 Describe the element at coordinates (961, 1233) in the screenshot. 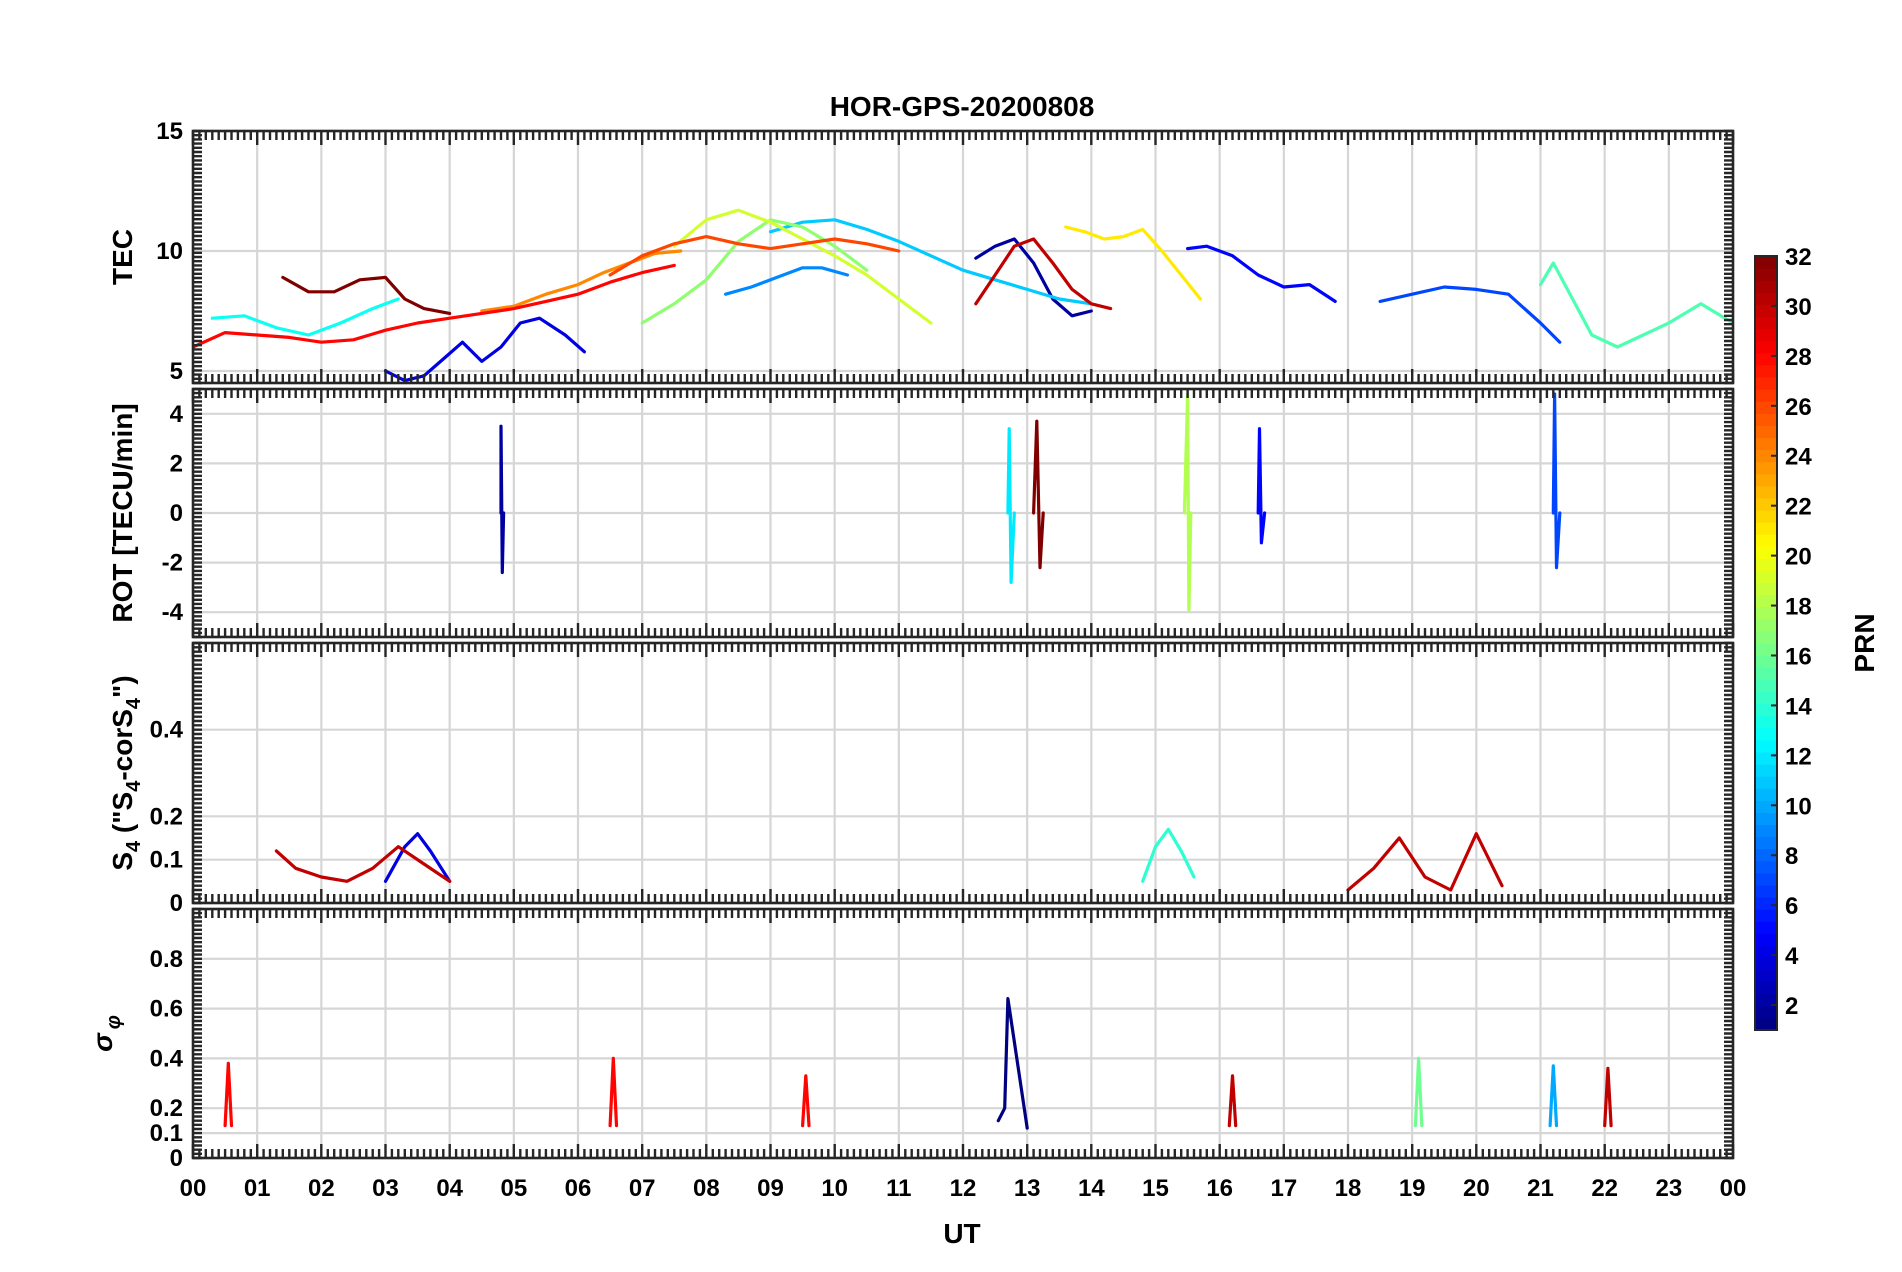

I see `x-axis-label: UT` at that location.